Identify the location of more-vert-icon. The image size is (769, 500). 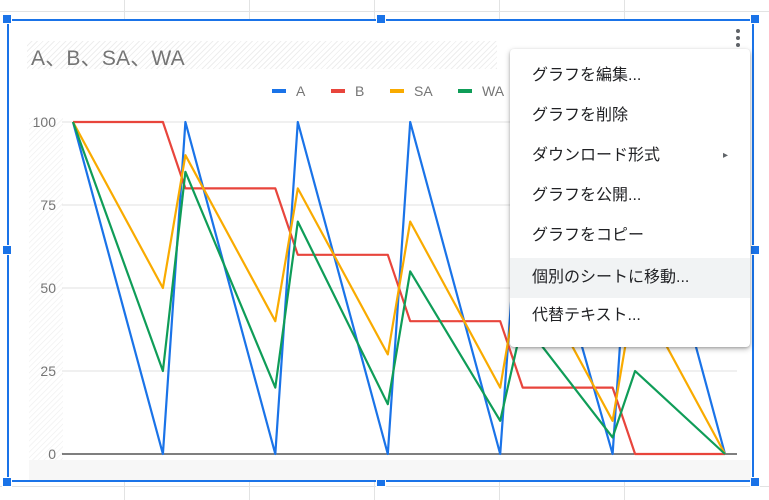
(738, 40).